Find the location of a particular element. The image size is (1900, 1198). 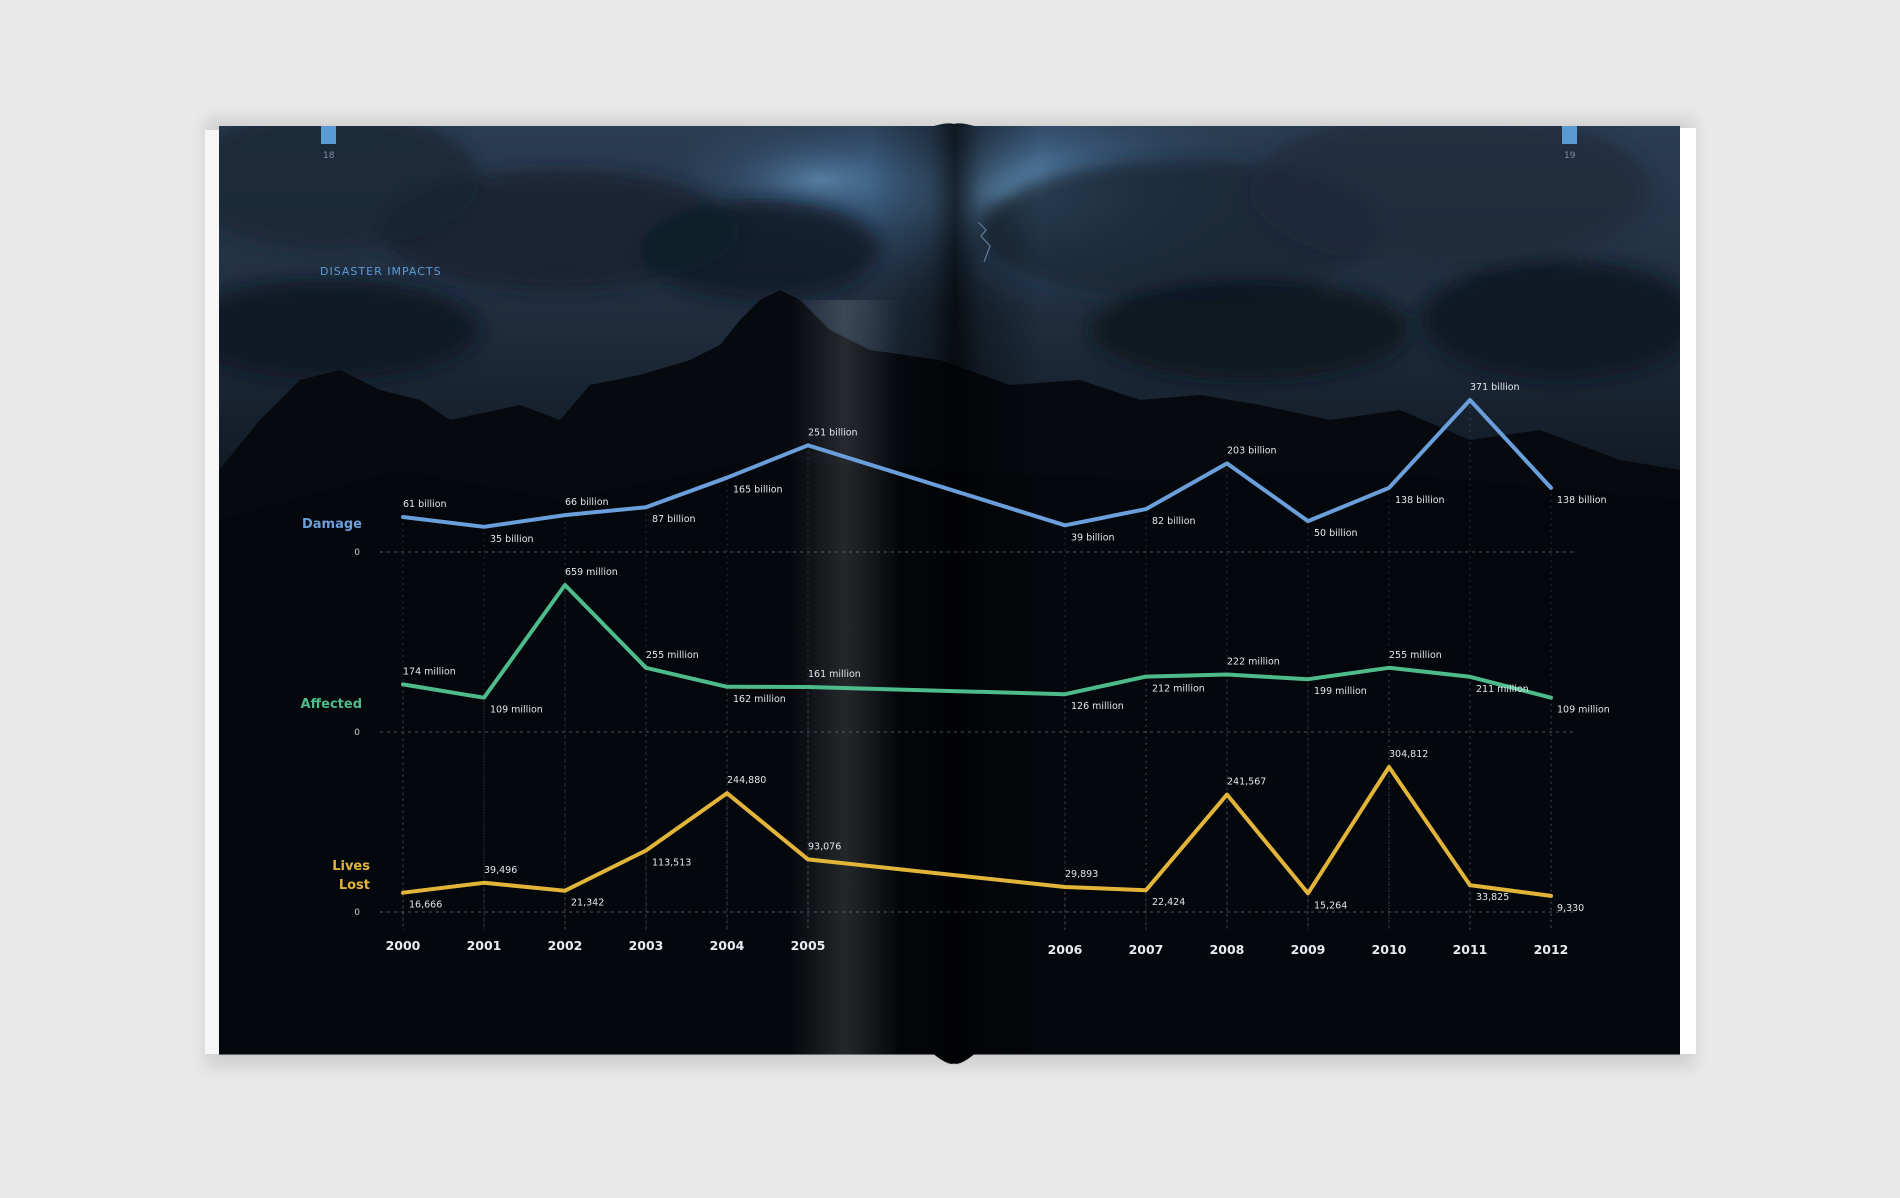

data-label: 22,424 is located at coordinates (1168, 902).